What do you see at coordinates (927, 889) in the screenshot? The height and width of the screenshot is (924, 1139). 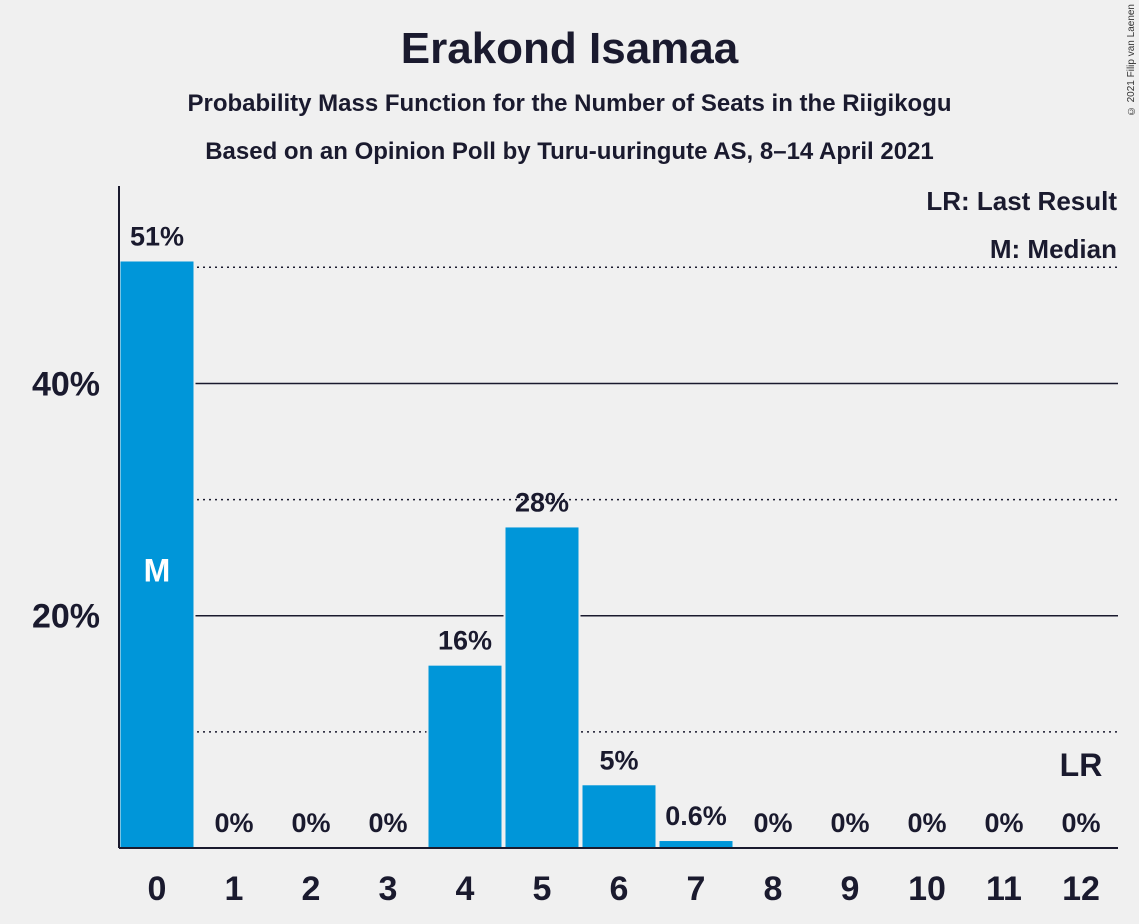 I see `x-tick-label: 10` at bounding box center [927, 889].